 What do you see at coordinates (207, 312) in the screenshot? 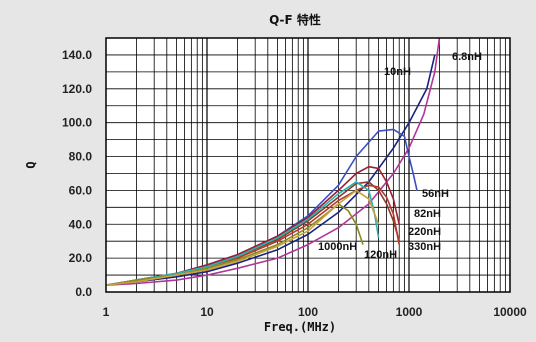
I see `x-tick-label: 10` at bounding box center [207, 312].